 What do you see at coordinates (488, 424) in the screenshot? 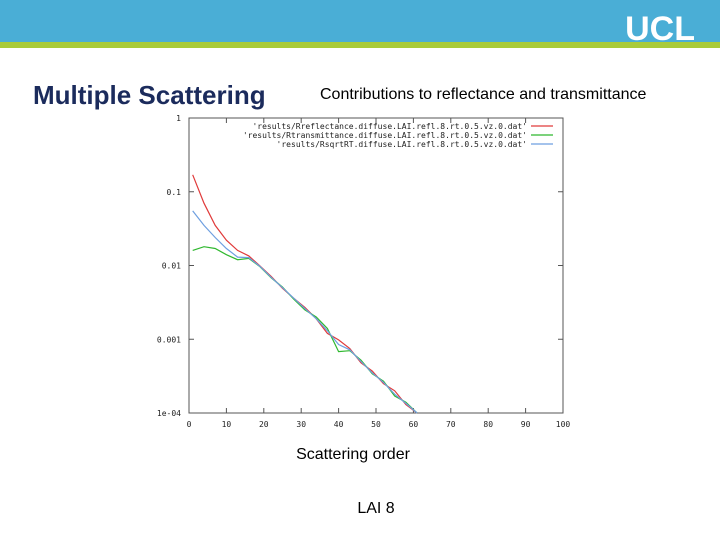
I see `x-tick-label: 80` at bounding box center [488, 424].